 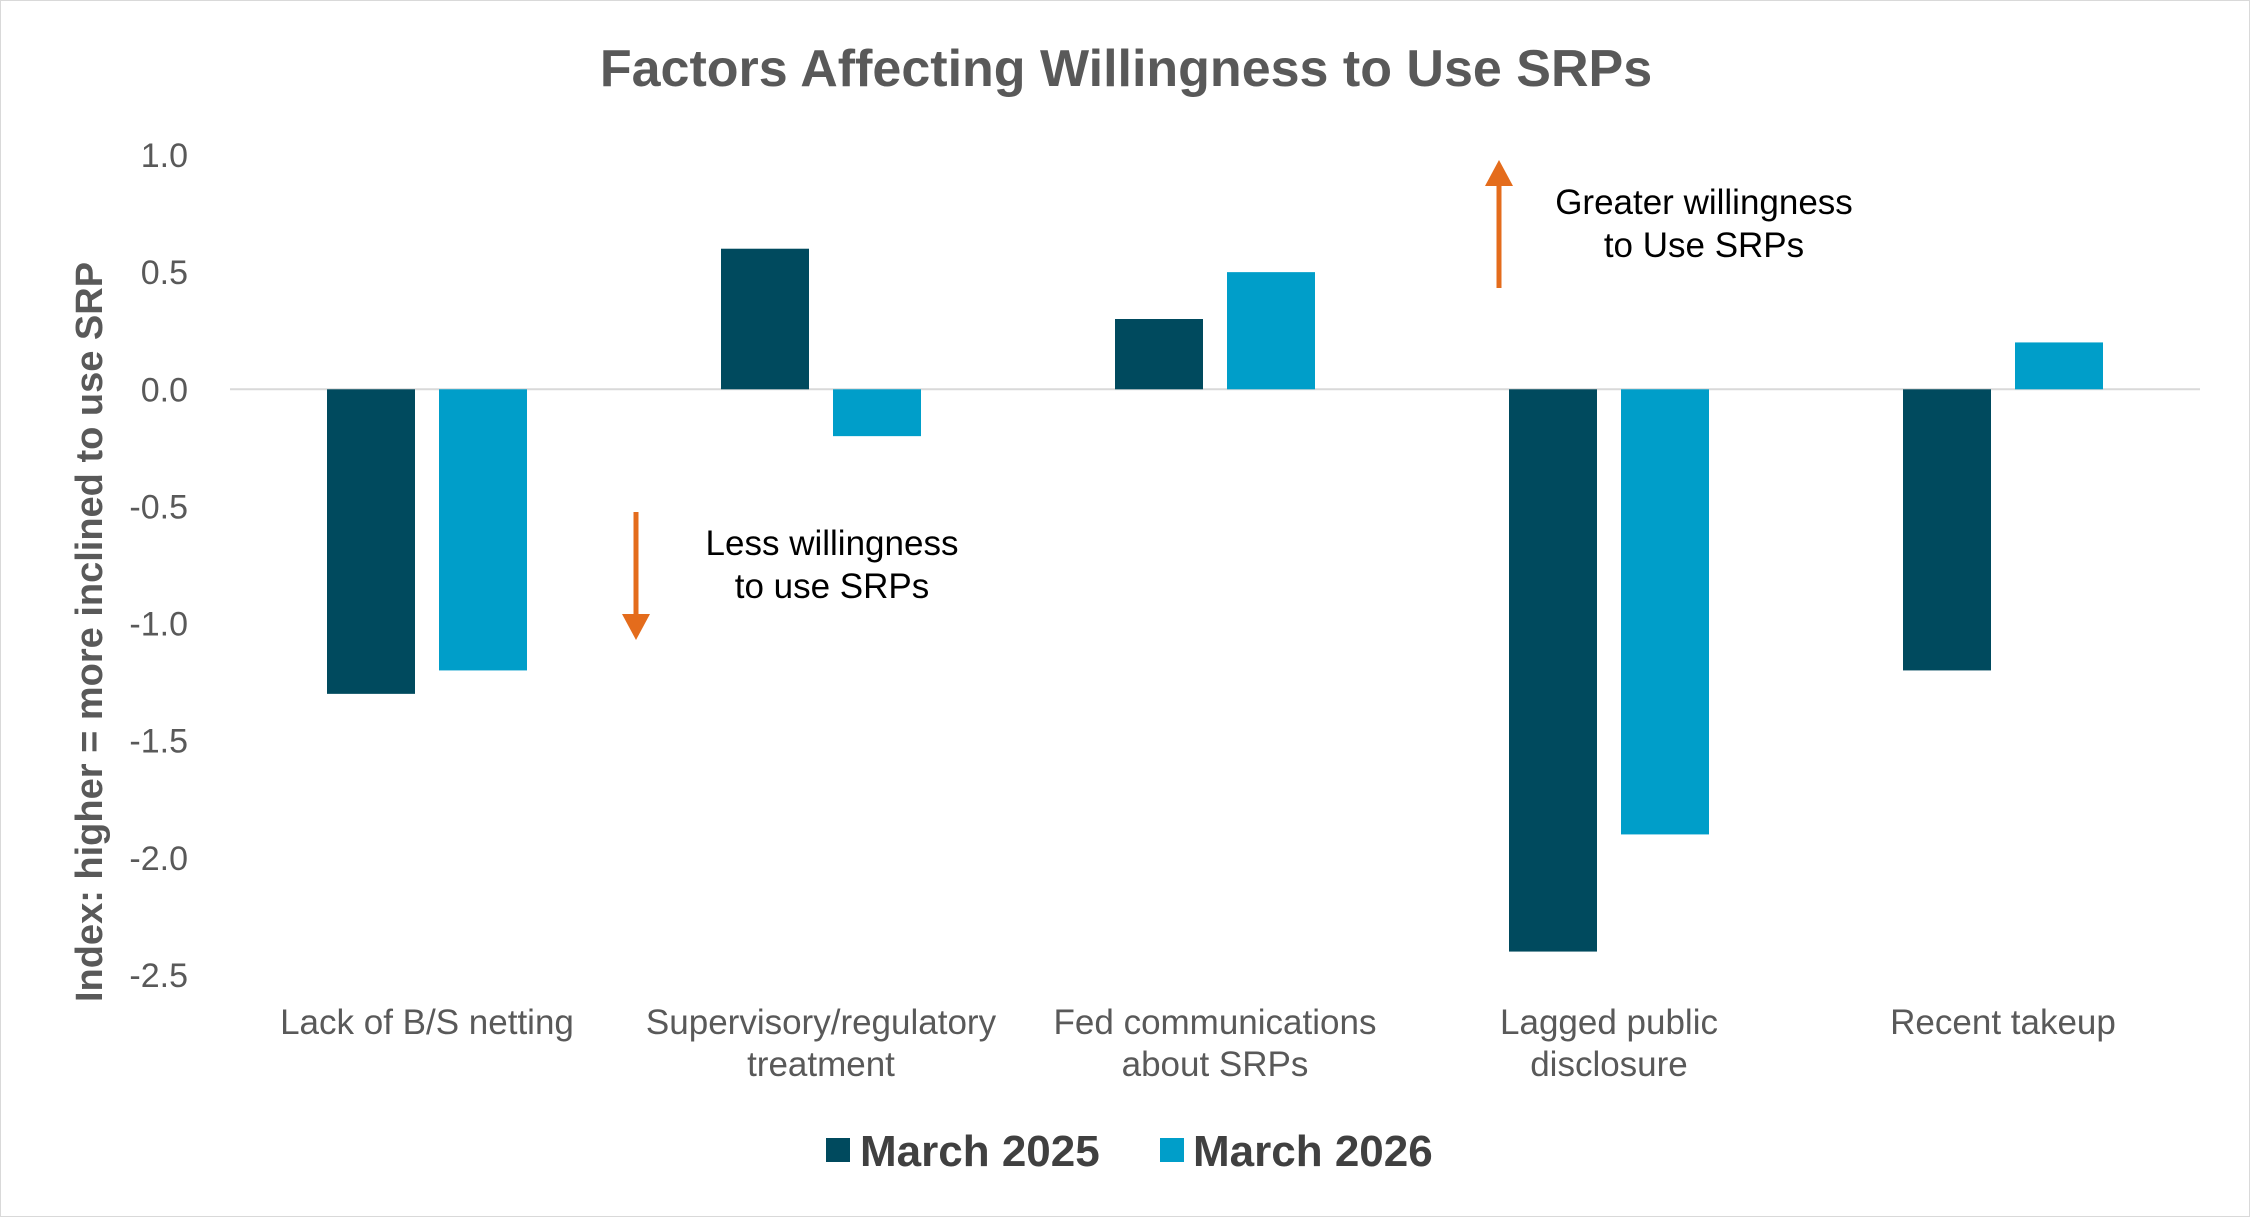 I want to click on annotation-text: to use SRPs, so click(x=832, y=586).